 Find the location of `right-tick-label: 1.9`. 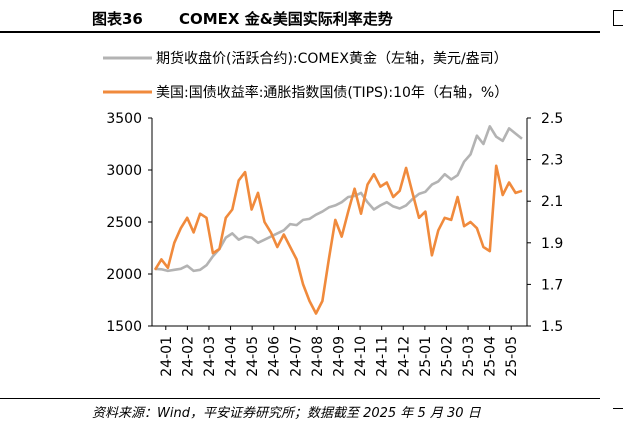

right-tick-label: 1.9 is located at coordinates (552, 244).